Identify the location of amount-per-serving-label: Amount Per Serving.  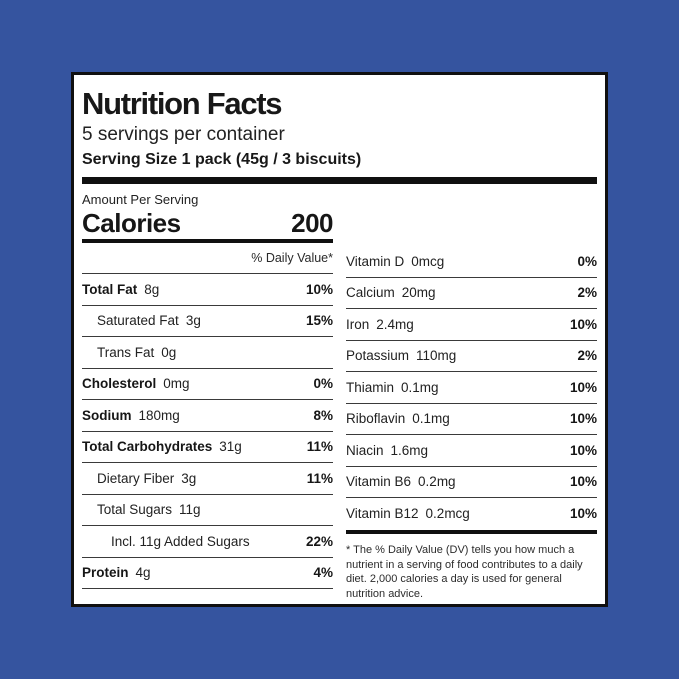
(140, 199).